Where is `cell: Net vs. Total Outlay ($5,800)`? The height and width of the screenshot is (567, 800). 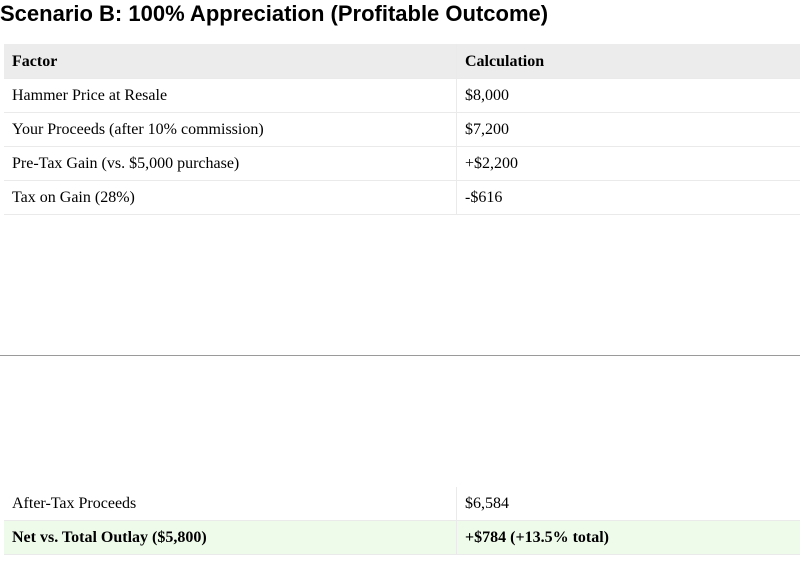
cell: Net vs. Total Outlay ($5,800) is located at coordinates (230, 537).